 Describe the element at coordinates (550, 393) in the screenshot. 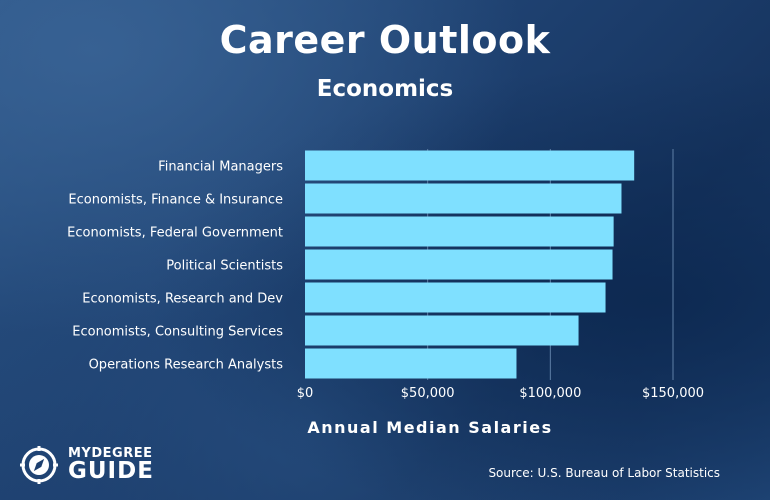

I see `x-tick-label-2: $100,000` at that location.